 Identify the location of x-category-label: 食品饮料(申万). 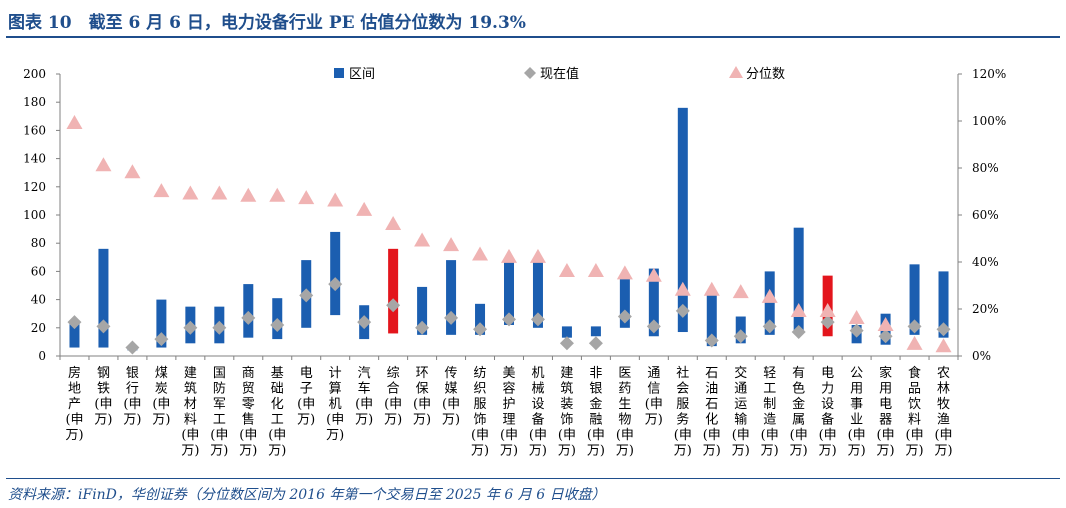
(915, 412).